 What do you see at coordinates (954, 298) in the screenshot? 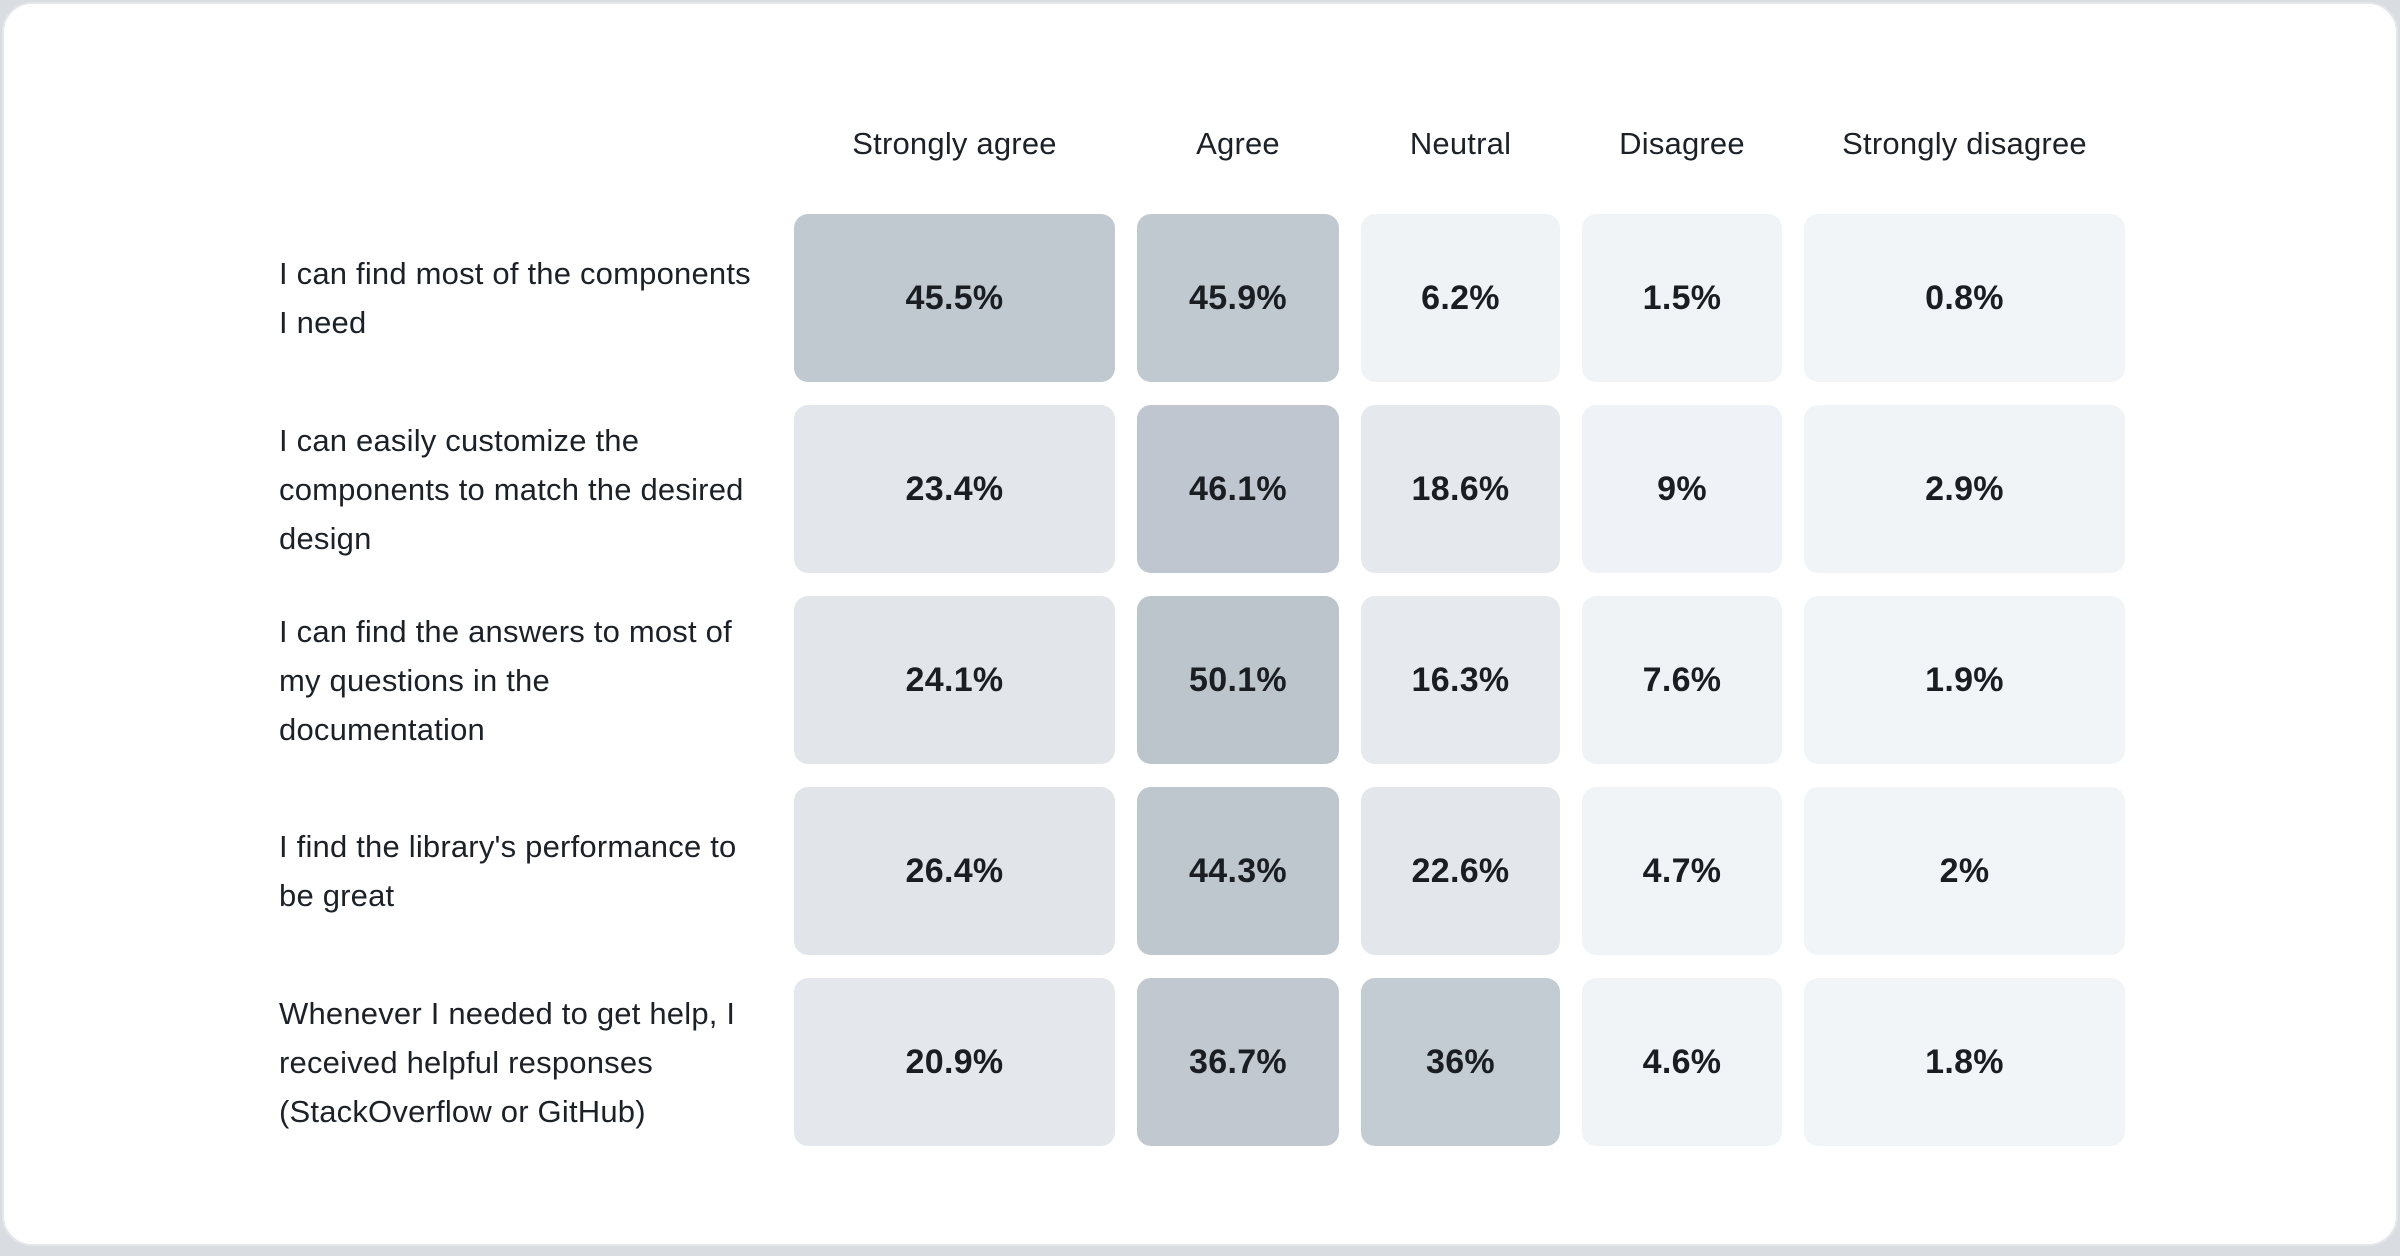
I see `heatmap-cell: 45.5%` at bounding box center [954, 298].